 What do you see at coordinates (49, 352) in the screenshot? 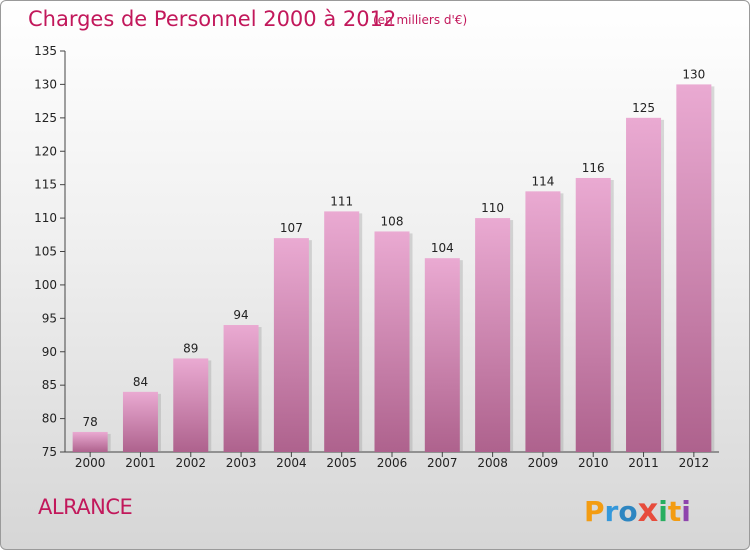
I see `y-tick-label: 90` at bounding box center [49, 352].